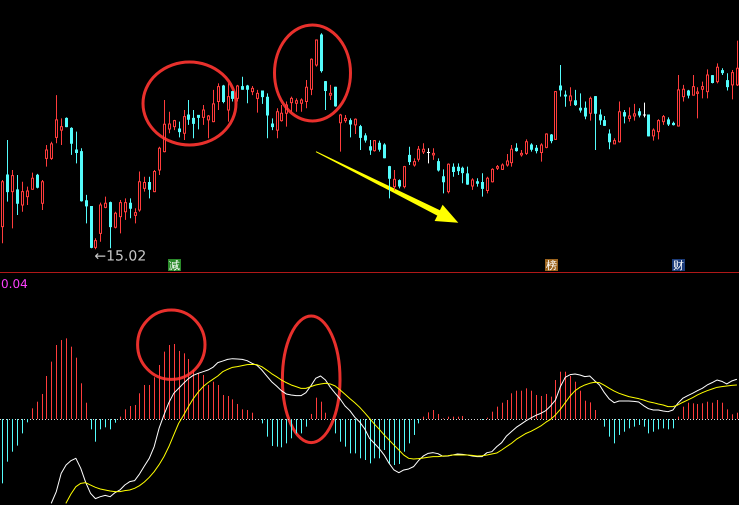 This screenshot has width=739, height=505. Describe the element at coordinates (120, 256) in the screenshot. I see `annotation: ←15.02` at that location.